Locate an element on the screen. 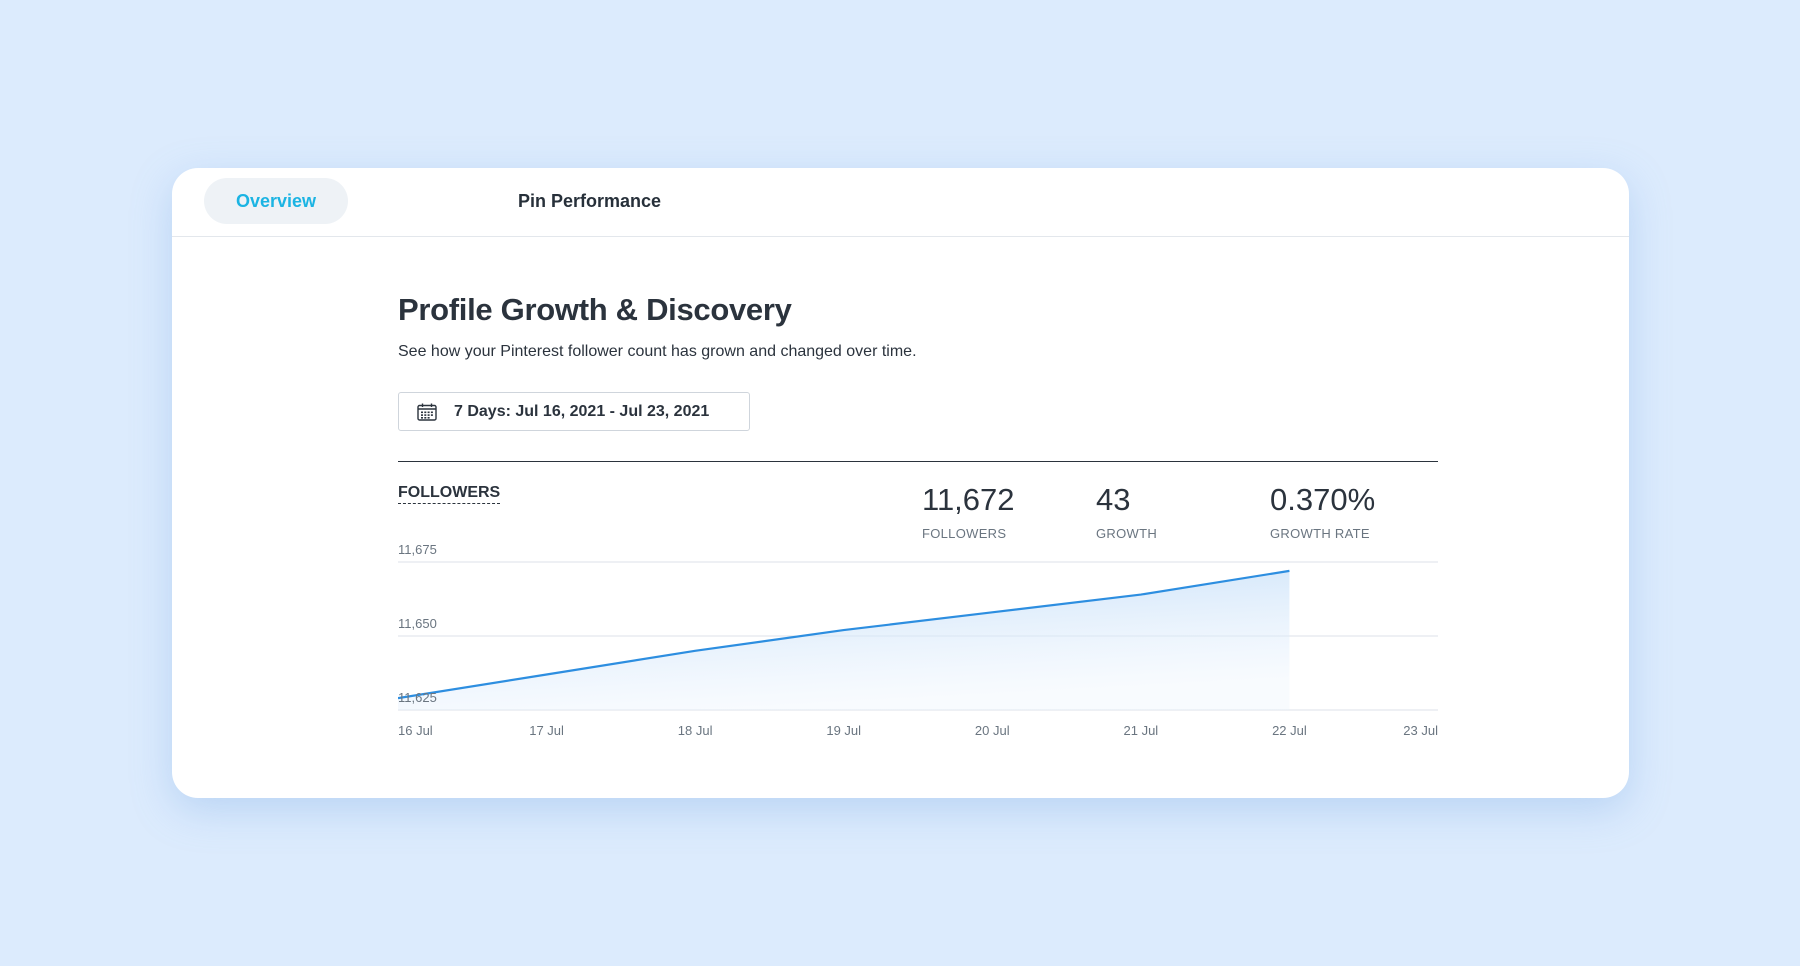 The image size is (1800, 966). page-title: Profile Growth & Discovery is located at coordinates (595, 309).